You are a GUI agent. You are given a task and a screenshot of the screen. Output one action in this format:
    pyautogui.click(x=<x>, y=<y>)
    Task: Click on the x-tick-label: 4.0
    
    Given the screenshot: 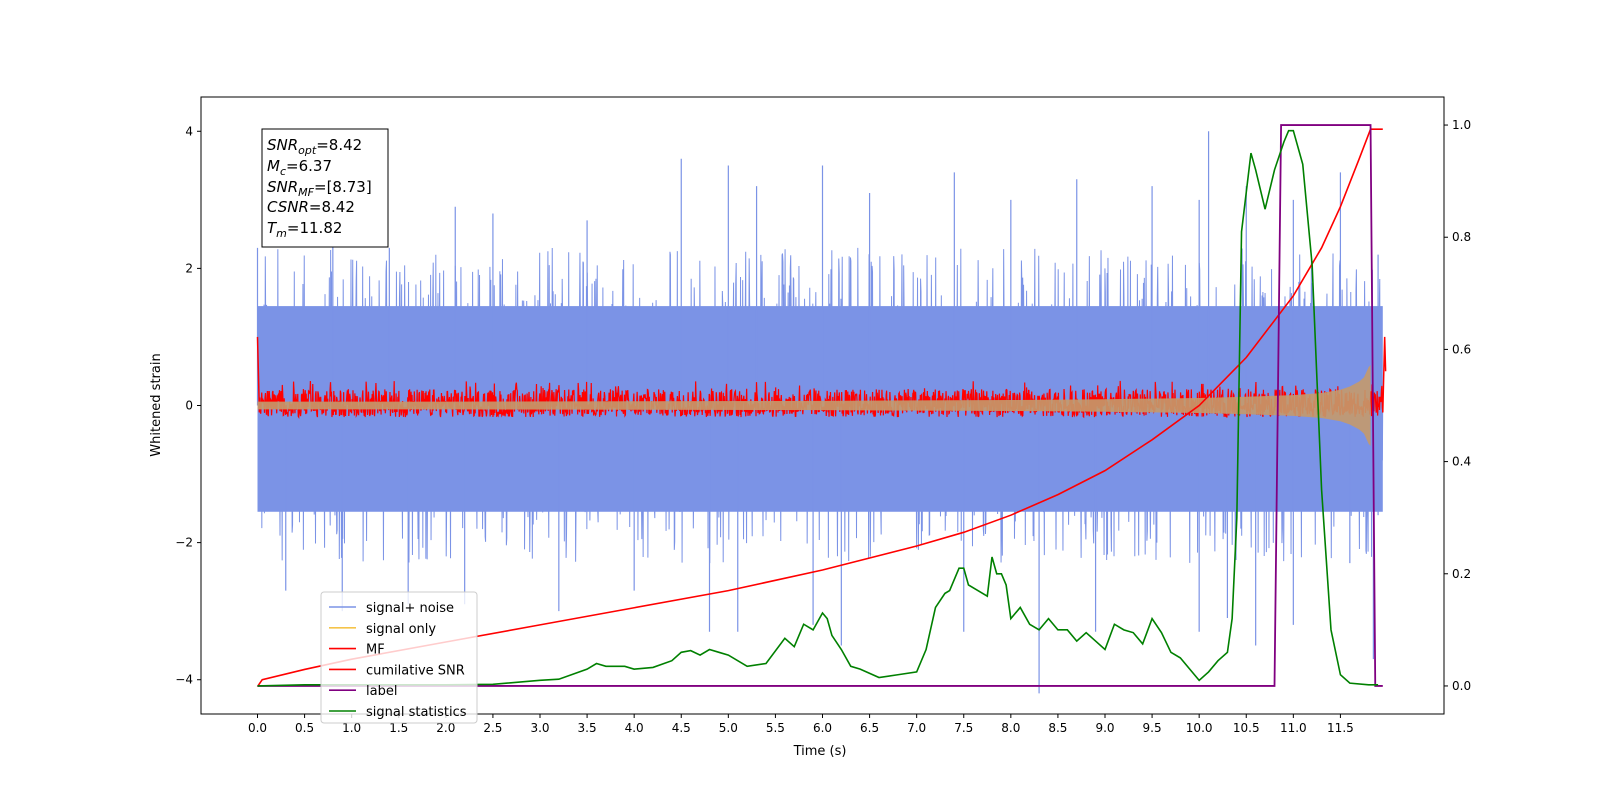 What is the action you would take?
    pyautogui.click(x=634, y=728)
    